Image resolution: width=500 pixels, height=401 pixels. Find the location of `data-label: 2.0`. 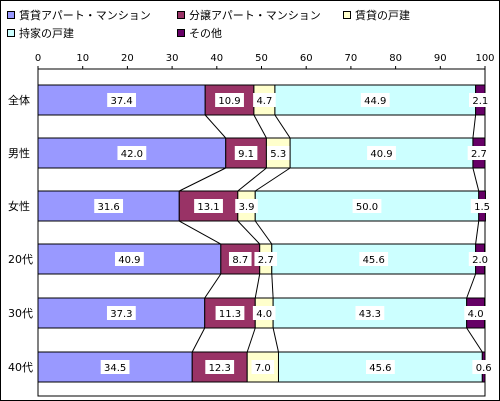

data-label: 2.0 is located at coordinates (480, 260).